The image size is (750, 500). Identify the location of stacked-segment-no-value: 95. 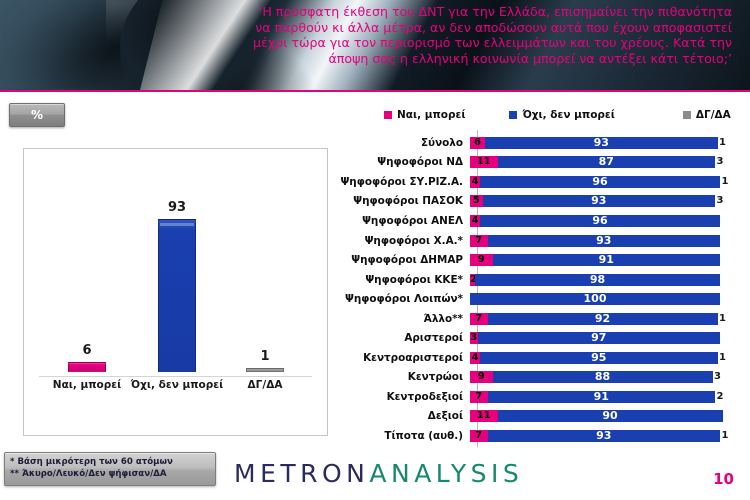
(599, 357).